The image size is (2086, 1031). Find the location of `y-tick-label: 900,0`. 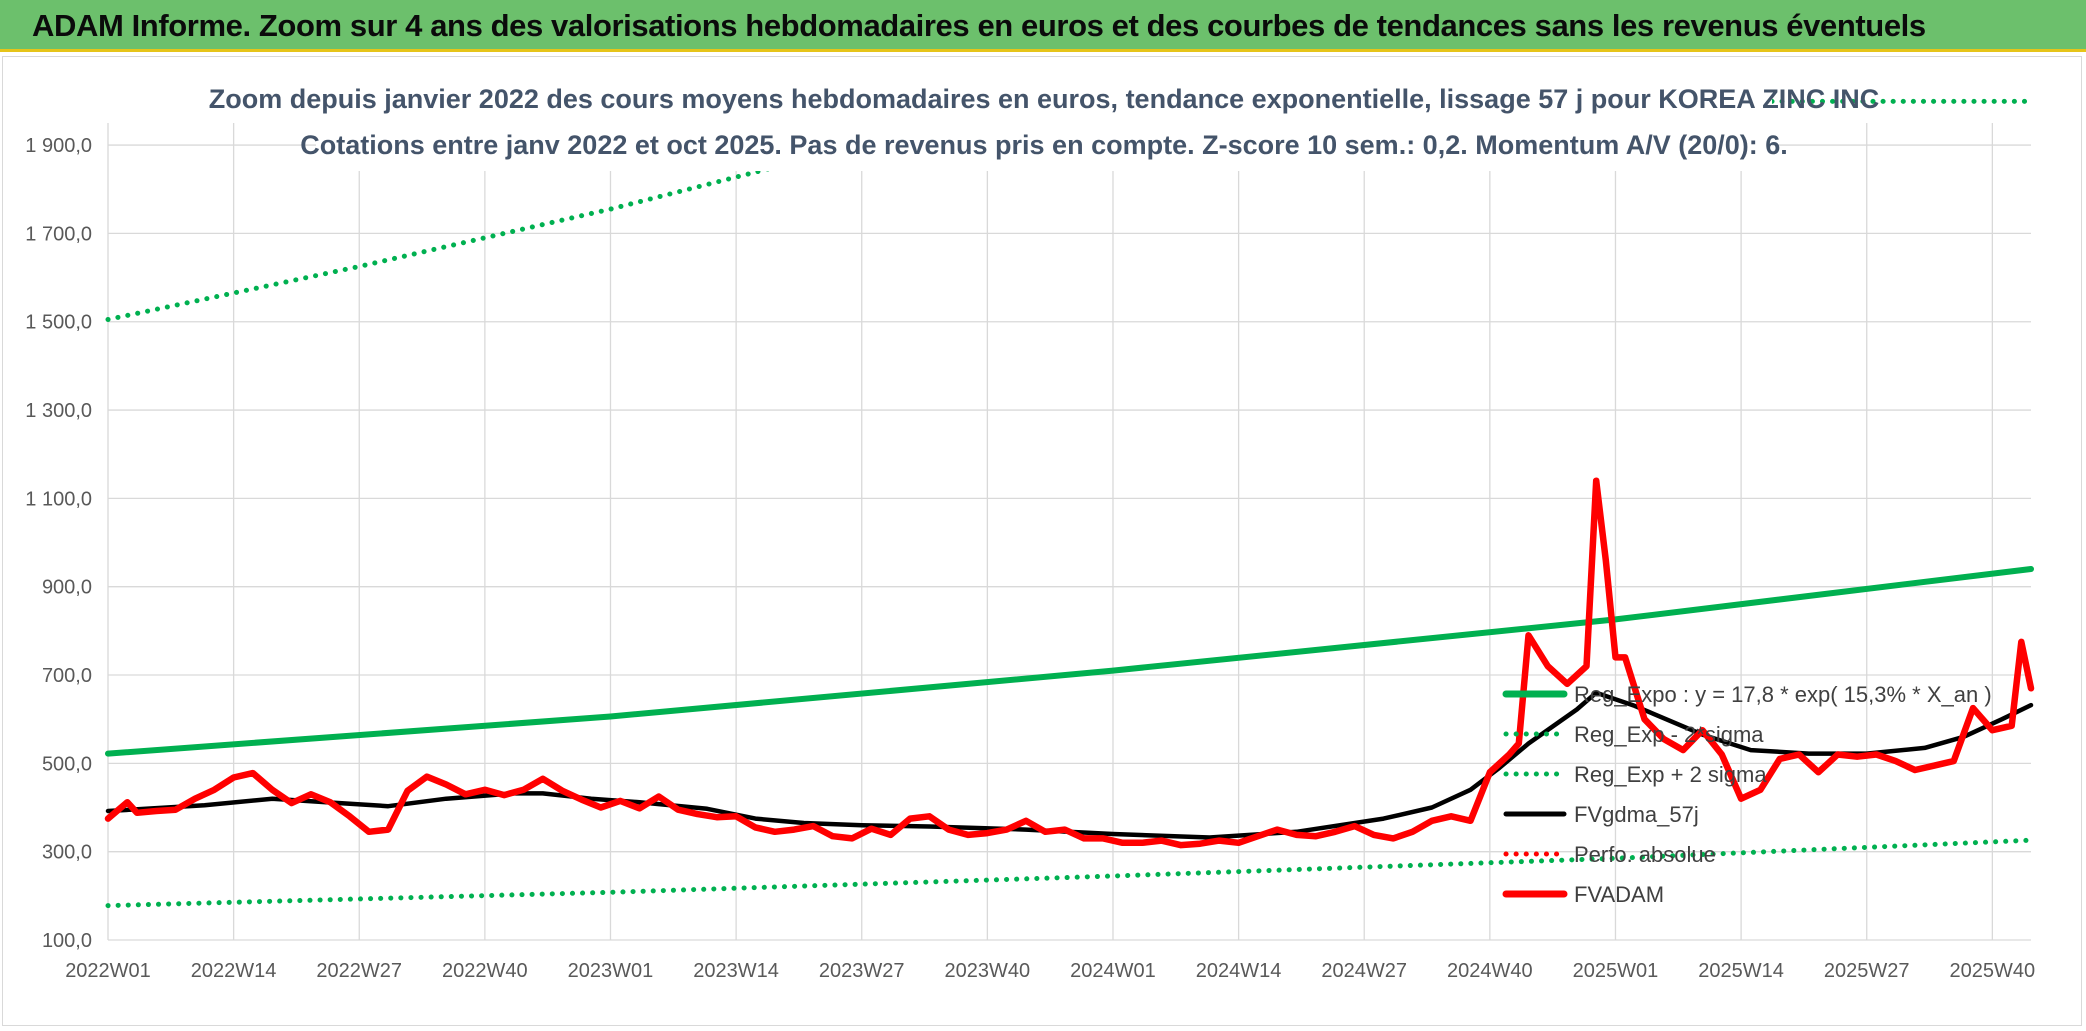

y-tick-label: 900,0 is located at coordinates (67, 588).